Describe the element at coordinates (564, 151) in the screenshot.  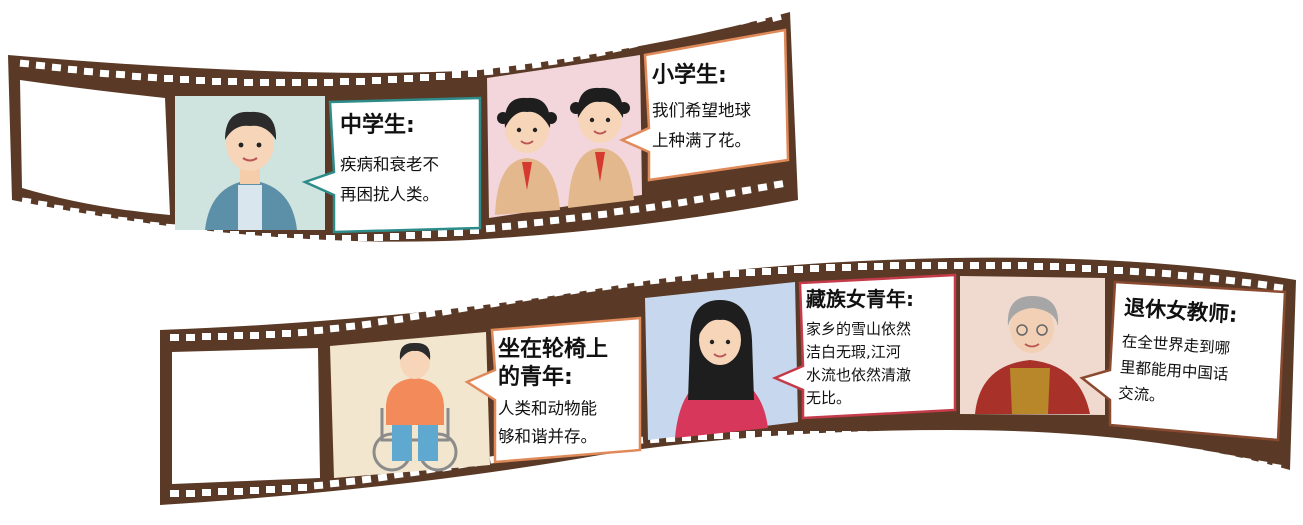
I see `two-girl-students-icon` at that location.